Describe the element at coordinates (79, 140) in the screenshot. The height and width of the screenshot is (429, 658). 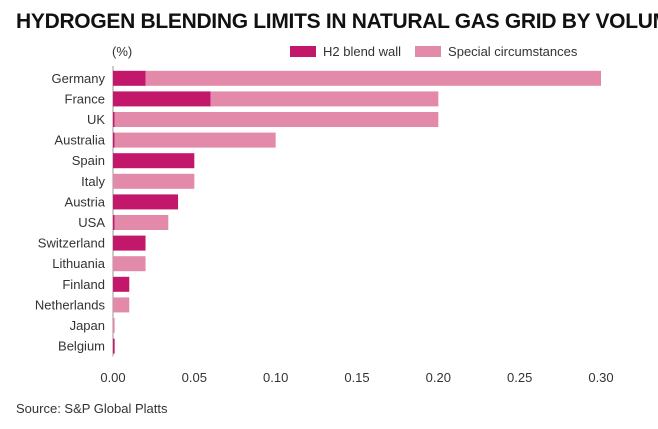
I see `category-label: Australia` at that location.